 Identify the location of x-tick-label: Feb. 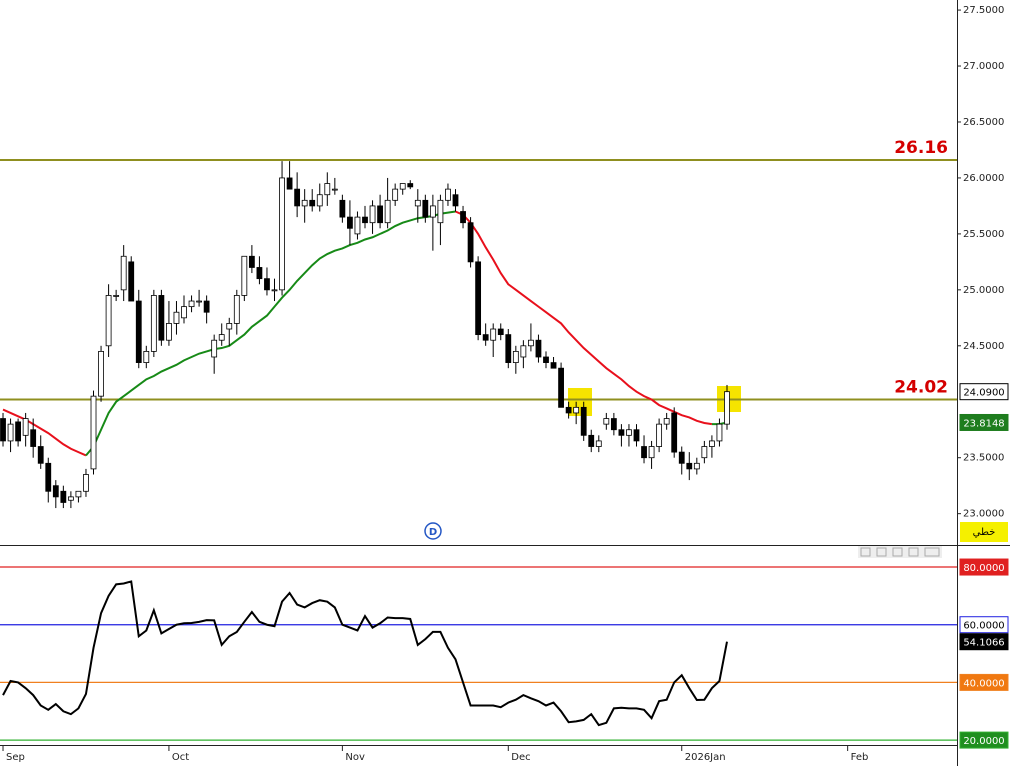
(860, 757).